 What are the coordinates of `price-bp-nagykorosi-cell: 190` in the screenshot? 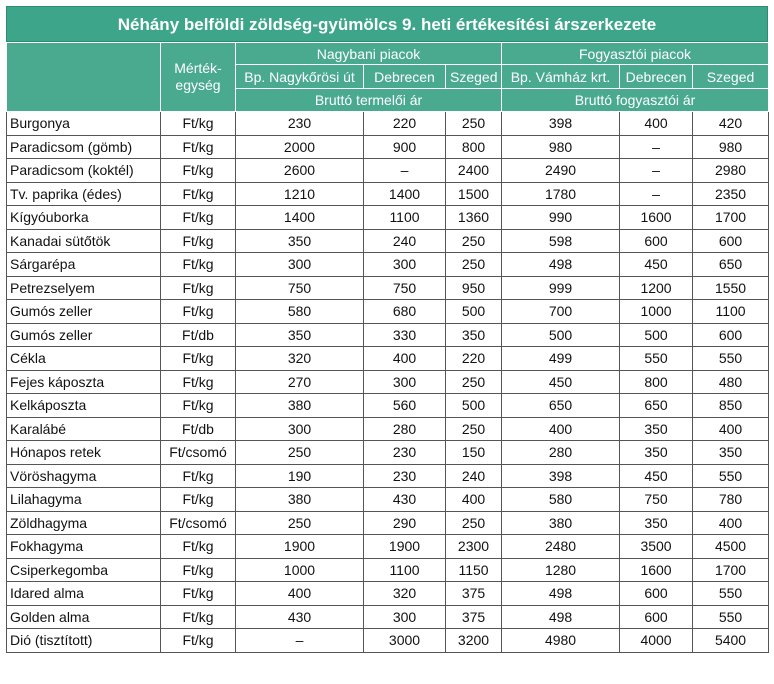 It's located at (299, 475).